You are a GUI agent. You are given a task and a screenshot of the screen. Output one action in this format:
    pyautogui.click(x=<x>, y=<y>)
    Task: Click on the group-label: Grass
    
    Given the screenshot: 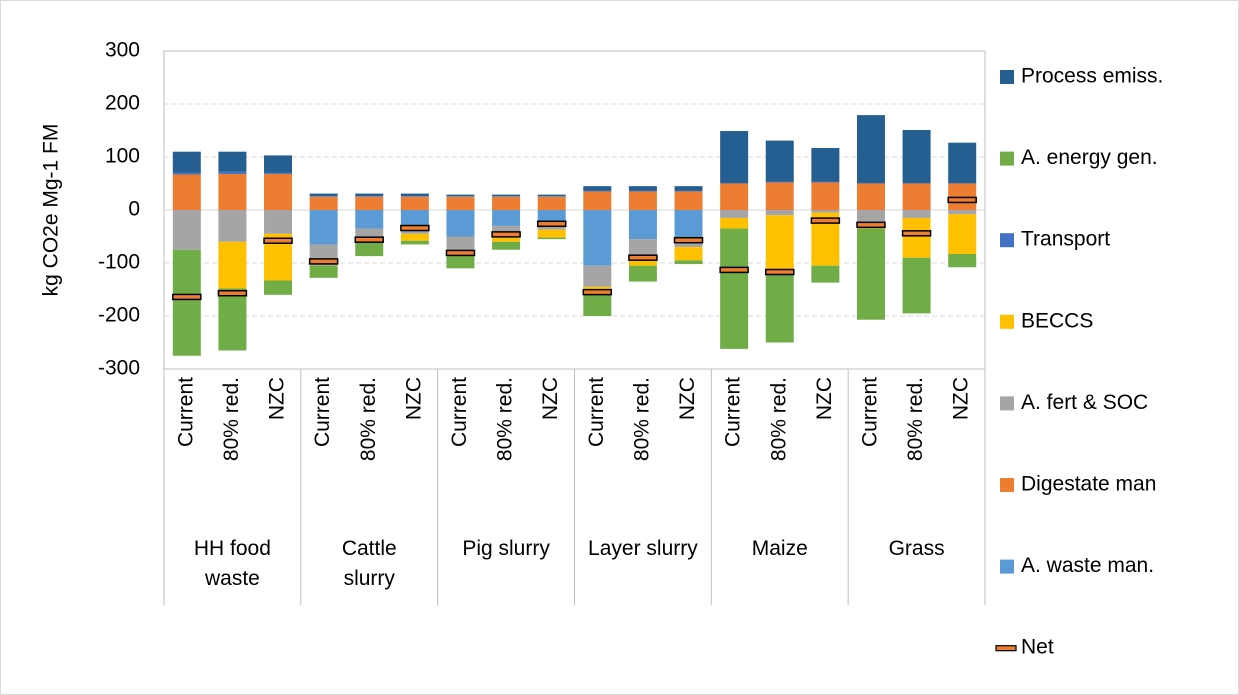 What is the action you would take?
    pyautogui.click(x=916, y=548)
    